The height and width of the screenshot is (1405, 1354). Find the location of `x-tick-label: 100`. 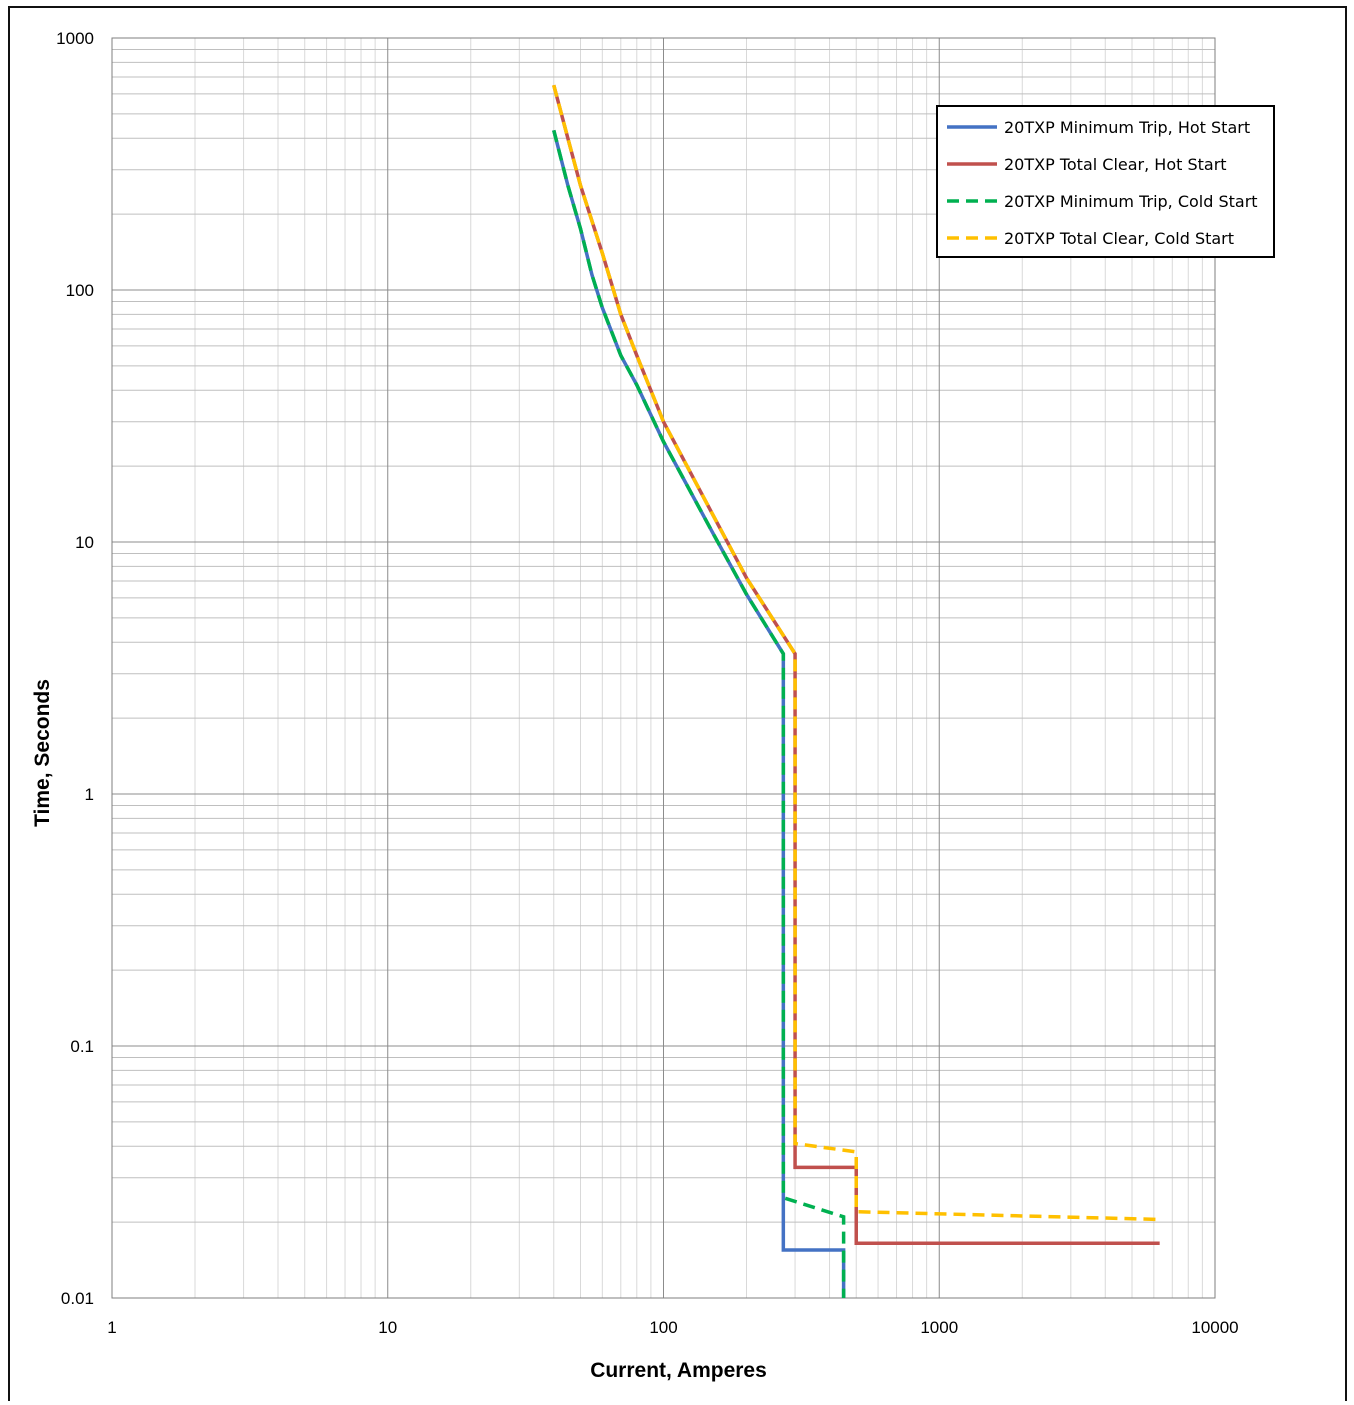

x-tick-label: 100 is located at coordinates (663, 1327).